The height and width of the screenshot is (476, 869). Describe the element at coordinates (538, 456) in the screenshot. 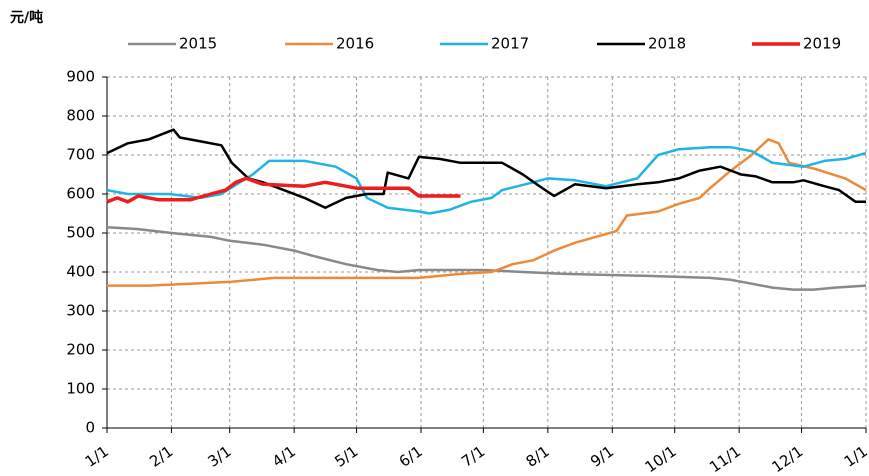

I see `x-tick-label: 8/1` at that location.